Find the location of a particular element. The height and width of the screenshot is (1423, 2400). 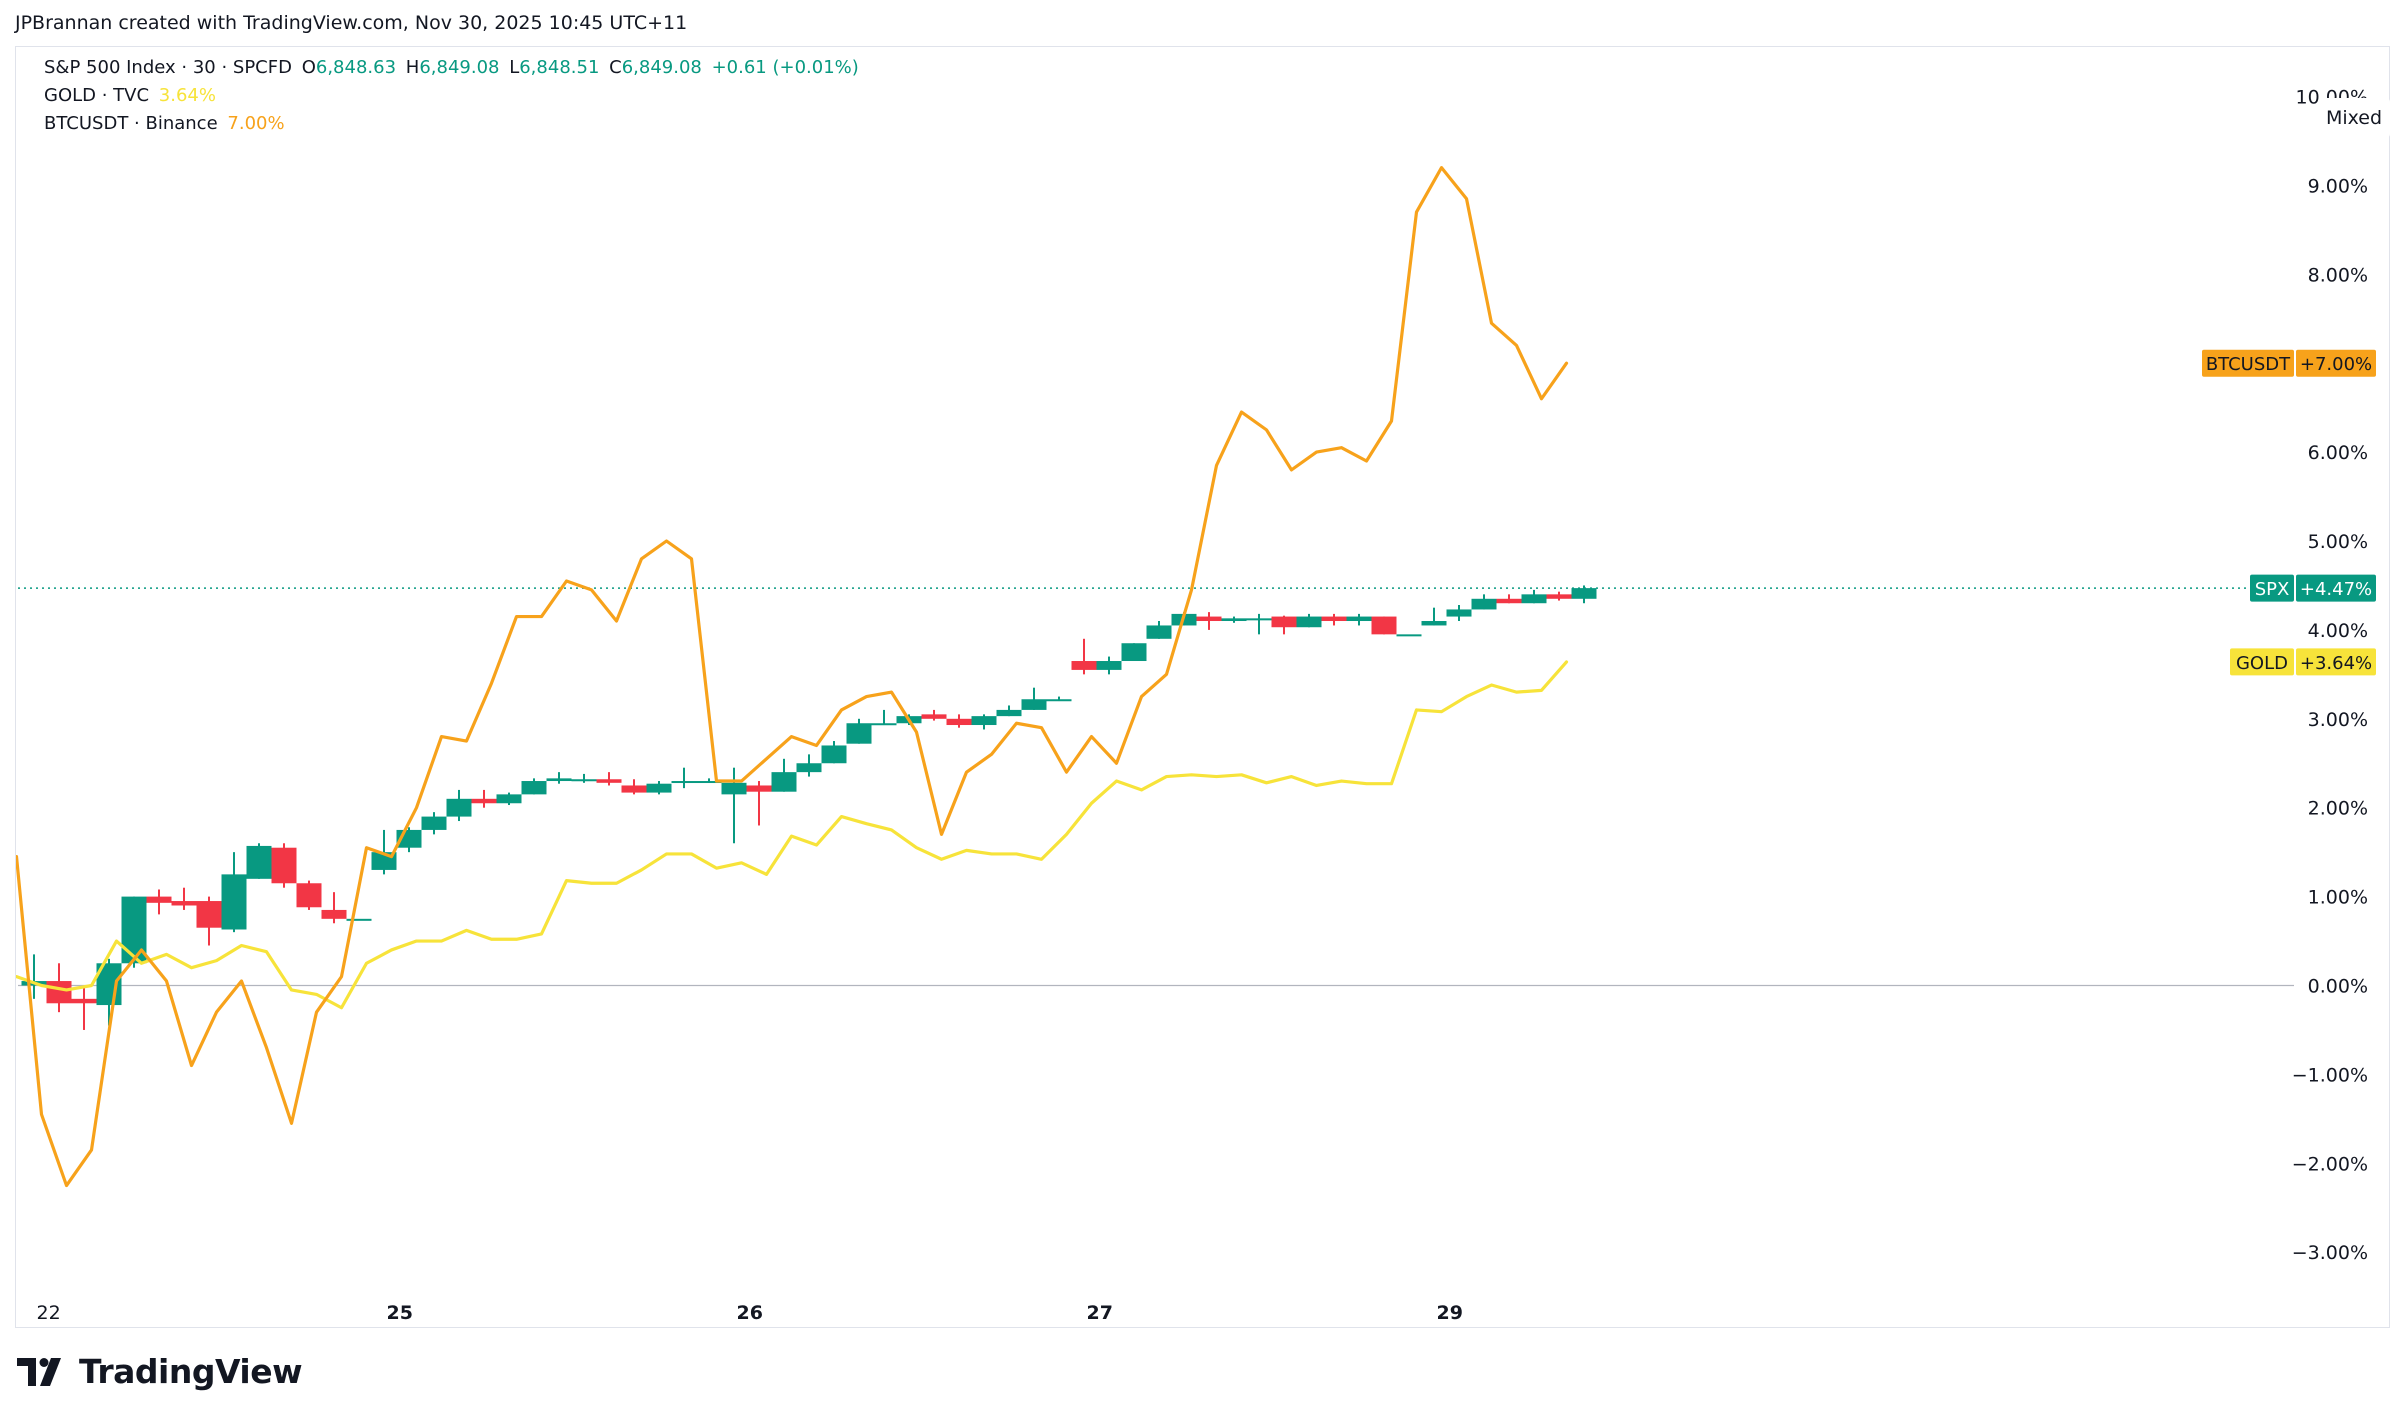

tradingview-logo: TradingView is located at coordinates (160, 1371).